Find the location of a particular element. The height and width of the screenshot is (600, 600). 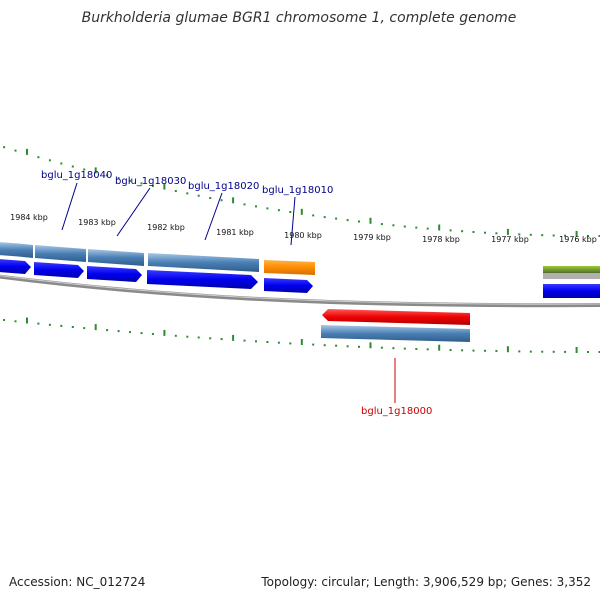

accession-text: Accession: NC_012724 is located at coordinates (77, 582).